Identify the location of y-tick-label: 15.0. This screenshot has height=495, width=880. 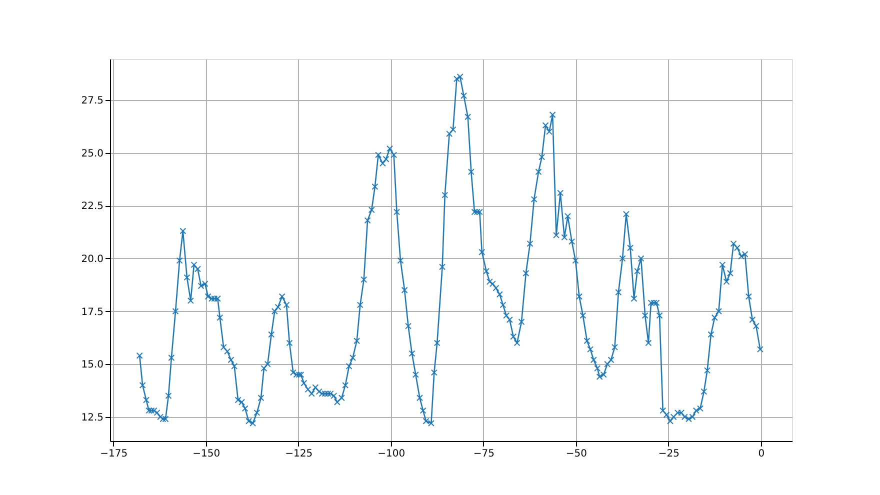
(92, 365).